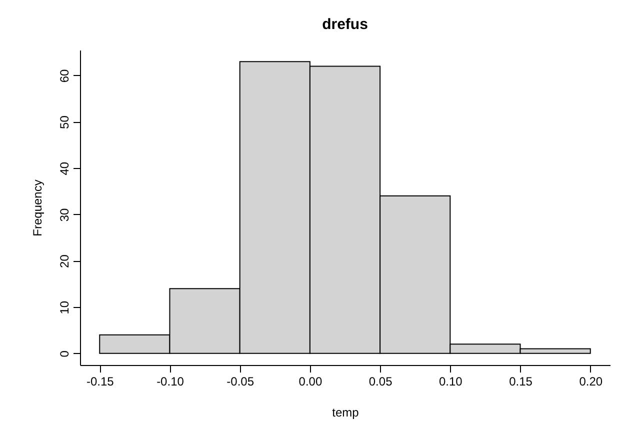  What do you see at coordinates (65, 307) in the screenshot?
I see `y-tick-label: 10` at bounding box center [65, 307].